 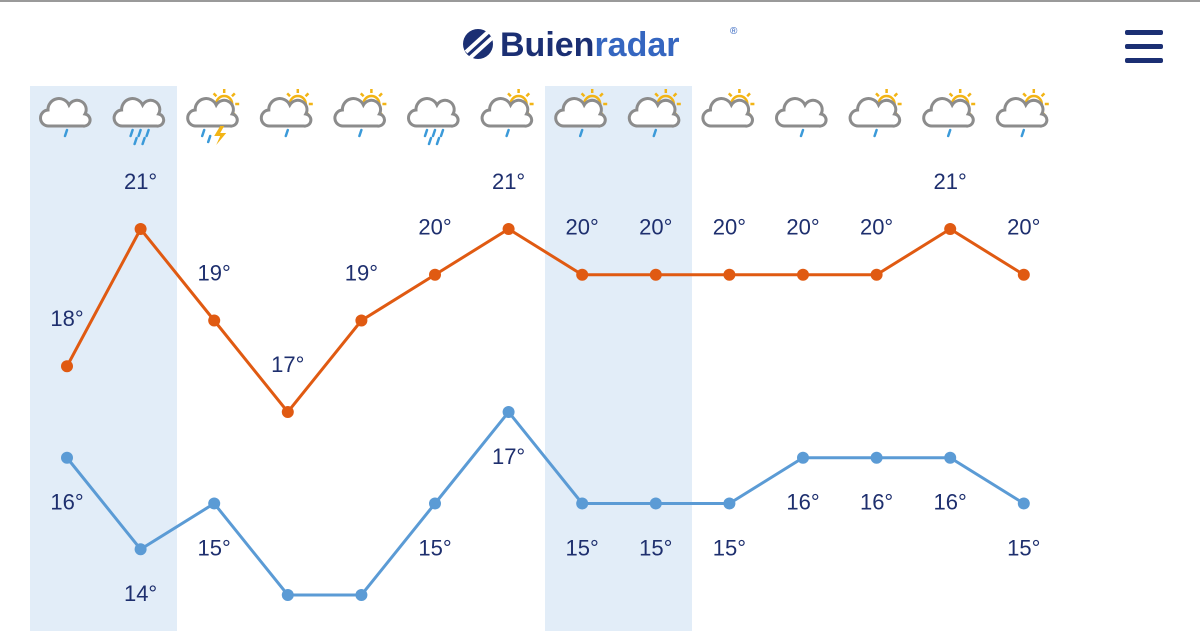 I want to click on logo: Buienradar ®, so click(x=600, y=45).